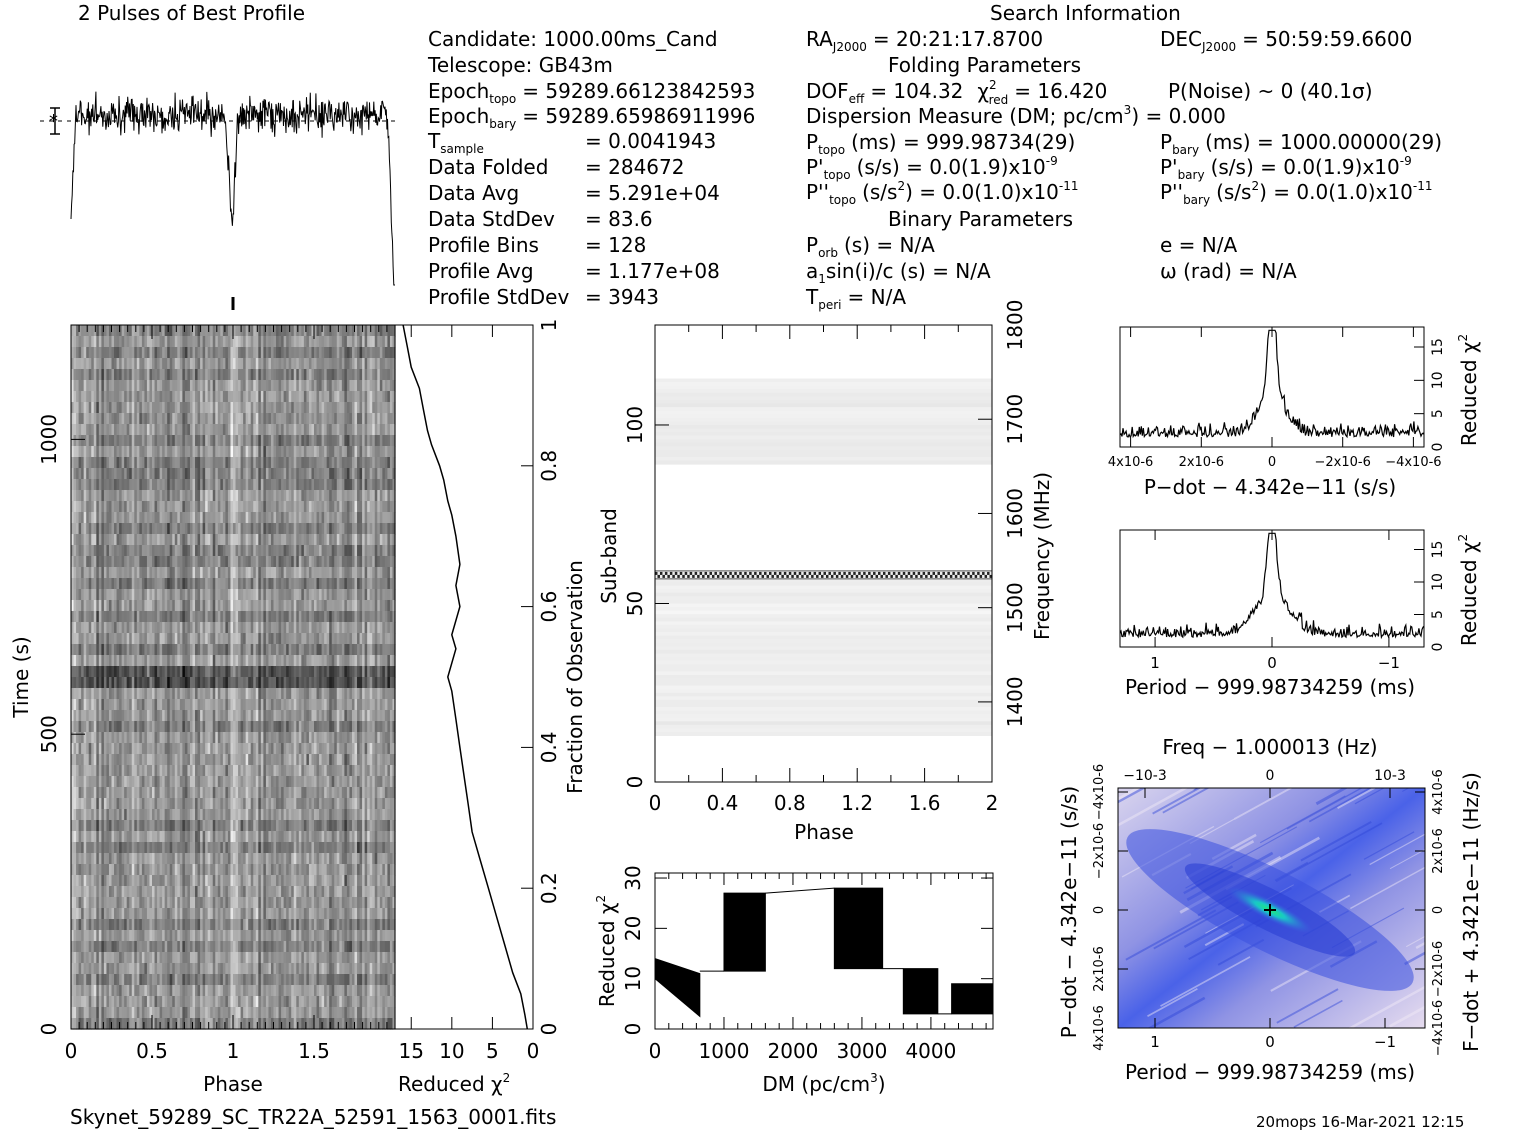 The height and width of the screenshot is (1133, 1517). What do you see at coordinates (573, 39) in the screenshot?
I see `candidate-text: Candidate: 1000.00ms_Cand` at bounding box center [573, 39].